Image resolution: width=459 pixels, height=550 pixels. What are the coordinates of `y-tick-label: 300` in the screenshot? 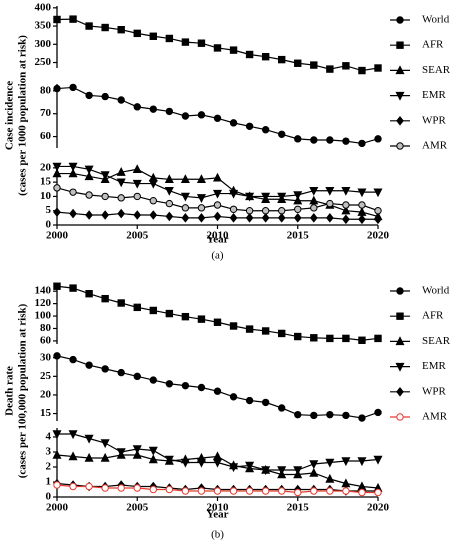 It's located at (43, 44).